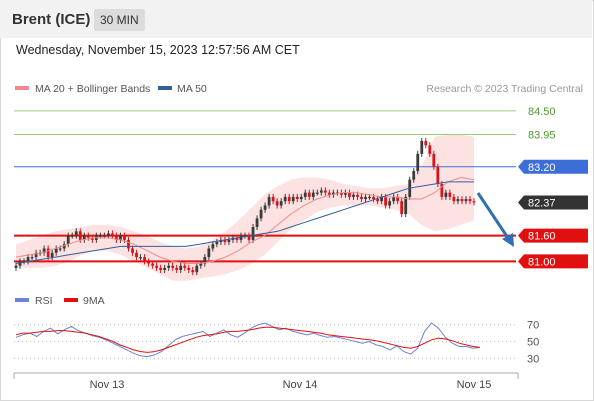 This screenshot has height=401, width=594. Describe the element at coordinates (165, 88) in the screenshot. I see `ma50-legend-swatch` at that location.